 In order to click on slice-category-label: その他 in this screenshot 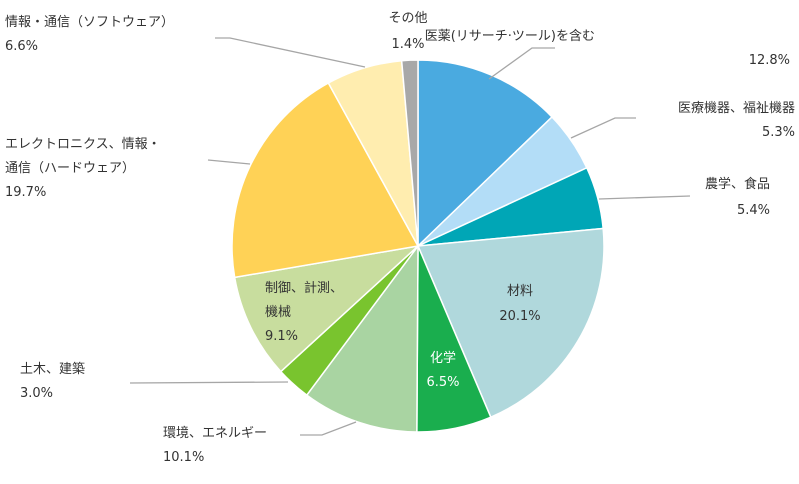, I will do `click(407, 18)`.